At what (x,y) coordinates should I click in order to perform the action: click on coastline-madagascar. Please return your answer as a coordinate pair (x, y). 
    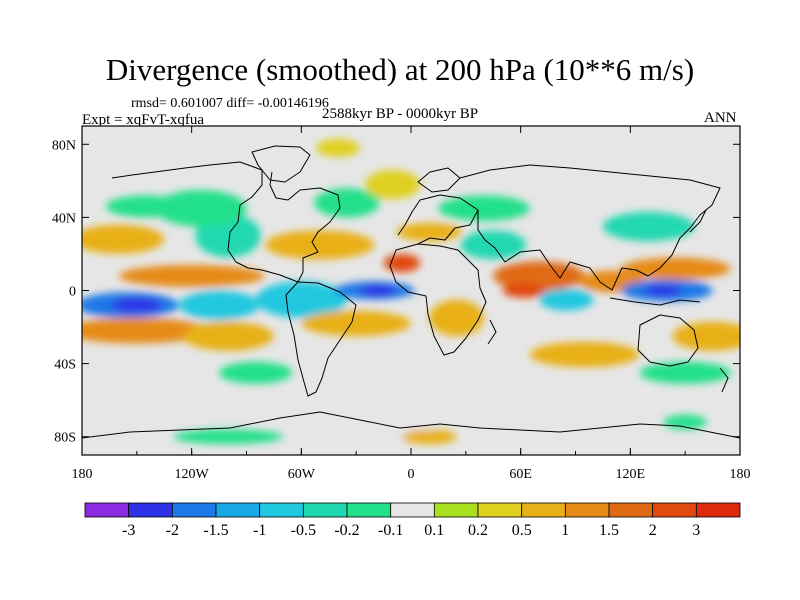
    Looking at the image, I should click on (492, 332).